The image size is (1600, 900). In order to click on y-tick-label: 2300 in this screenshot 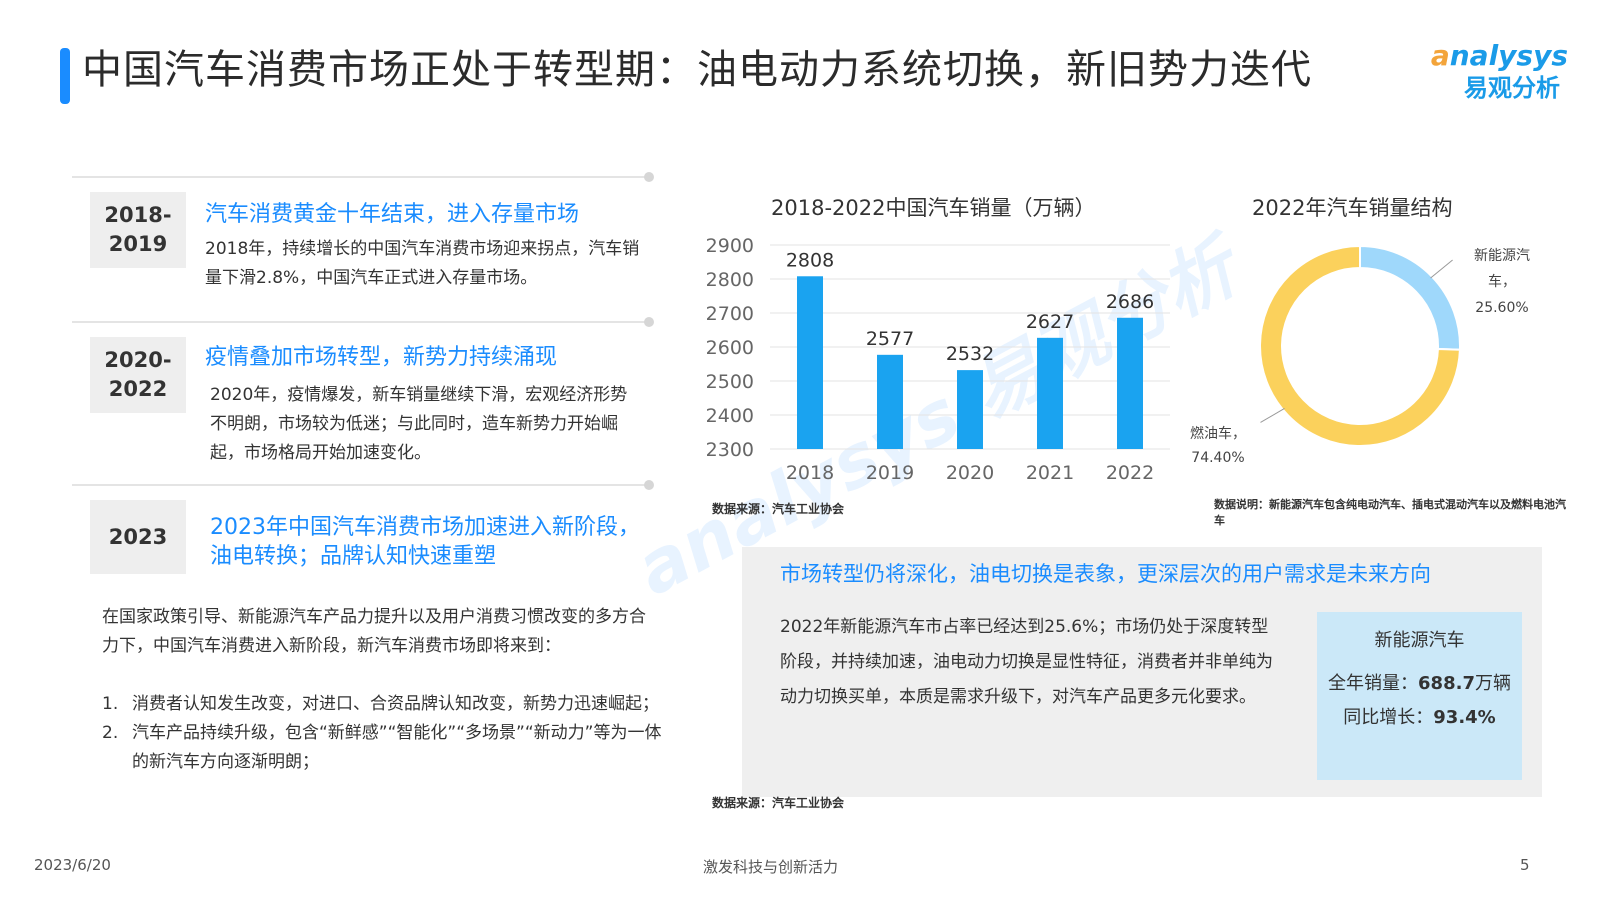, I will do `click(730, 450)`.